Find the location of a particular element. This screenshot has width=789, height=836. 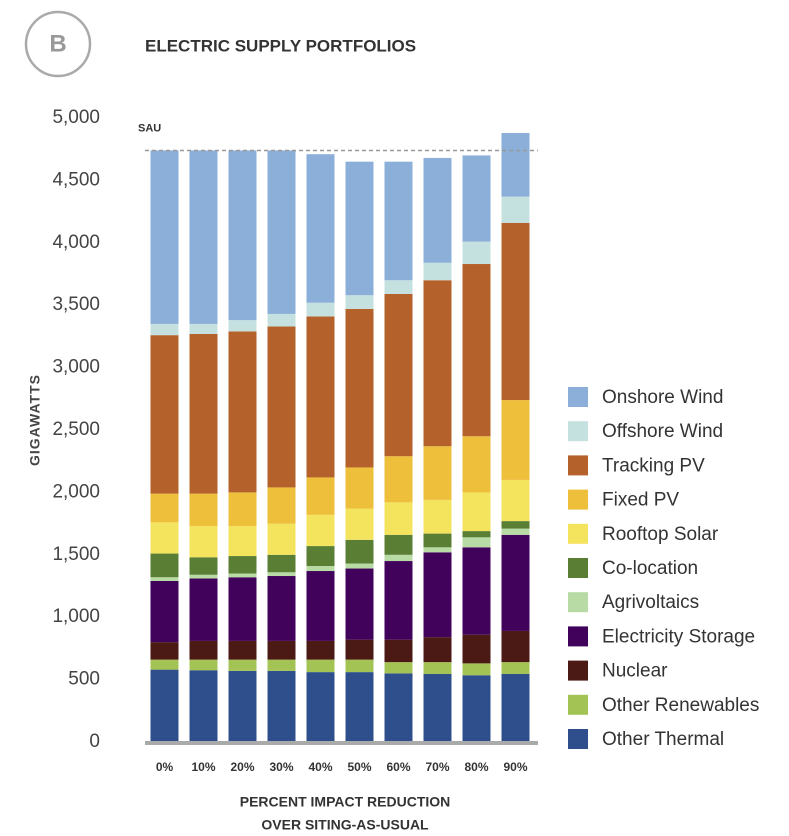

y-tick-label: 2,000 is located at coordinates (76, 491).